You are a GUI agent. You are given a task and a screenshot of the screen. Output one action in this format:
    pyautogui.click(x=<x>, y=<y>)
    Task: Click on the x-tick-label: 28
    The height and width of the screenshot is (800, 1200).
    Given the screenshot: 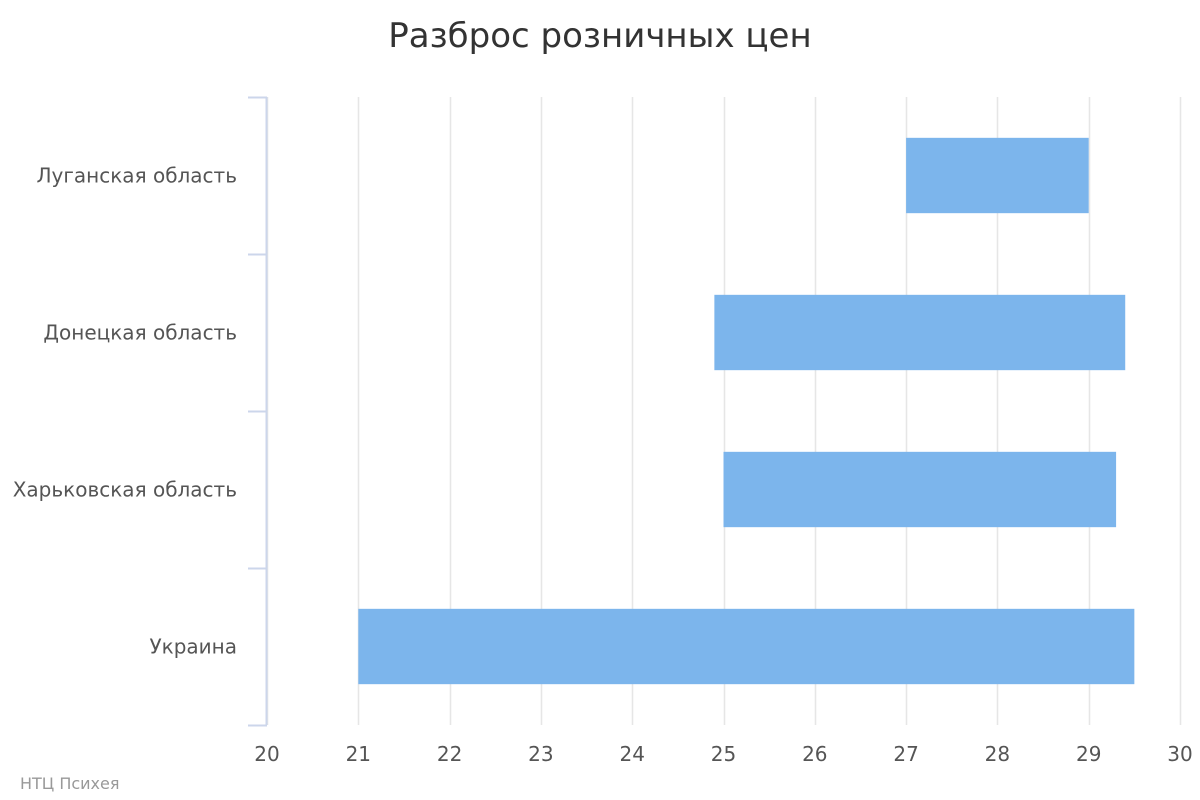 What is the action you would take?
    pyautogui.click(x=997, y=754)
    